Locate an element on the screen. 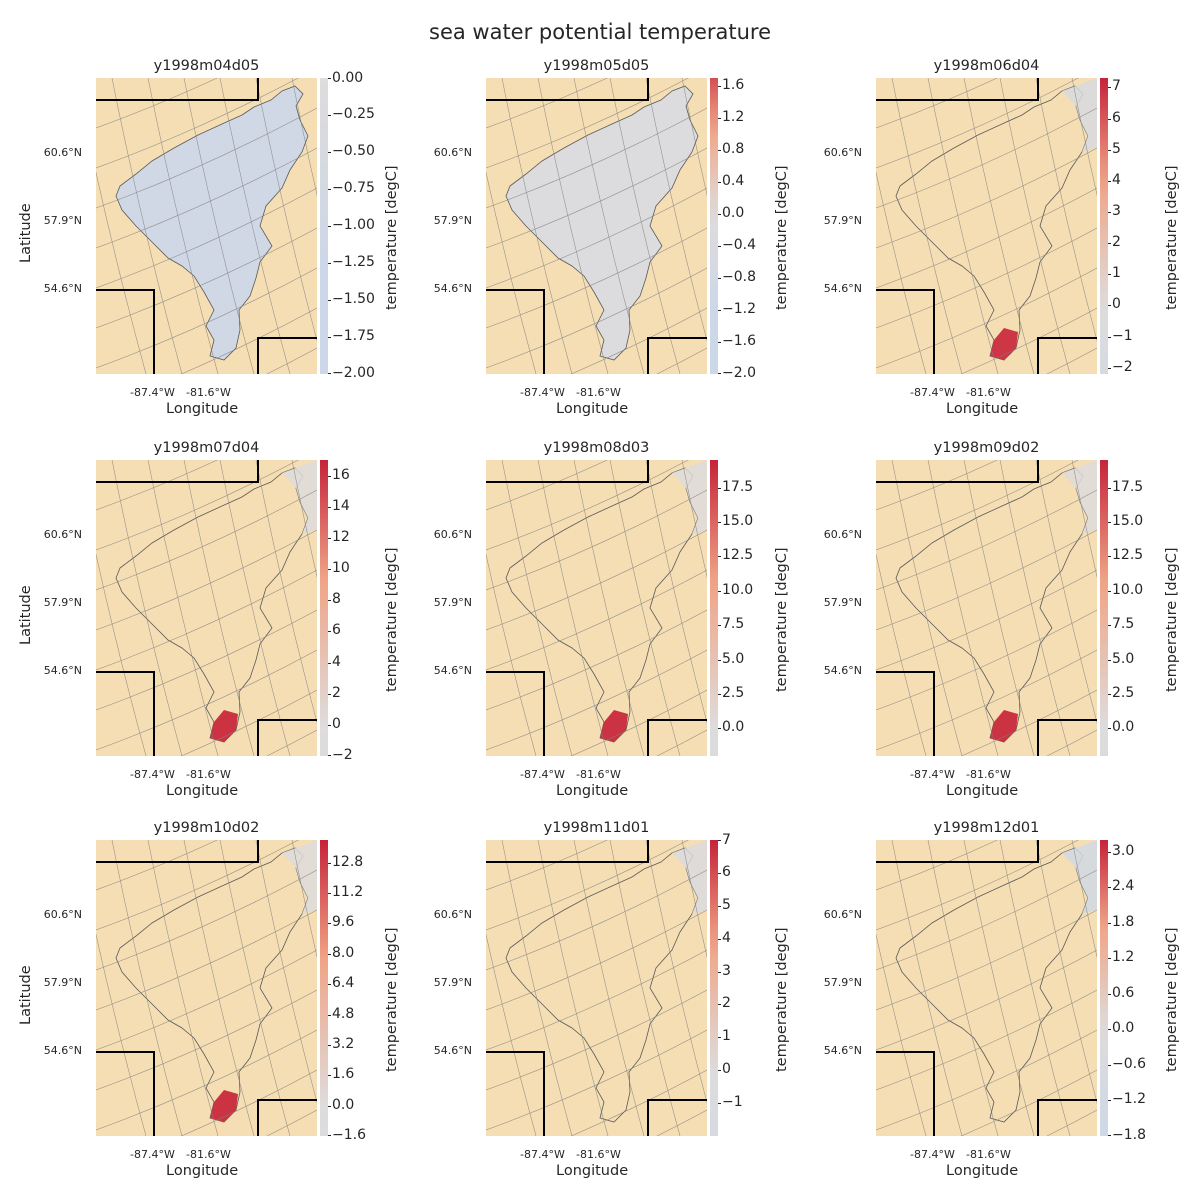 The image size is (1200, 1200). colorbar-tick-label: 14 is located at coordinates (341, 505).